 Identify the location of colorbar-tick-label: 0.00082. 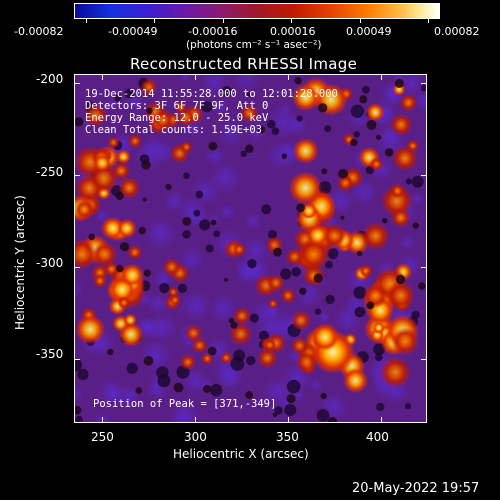
(457, 31).